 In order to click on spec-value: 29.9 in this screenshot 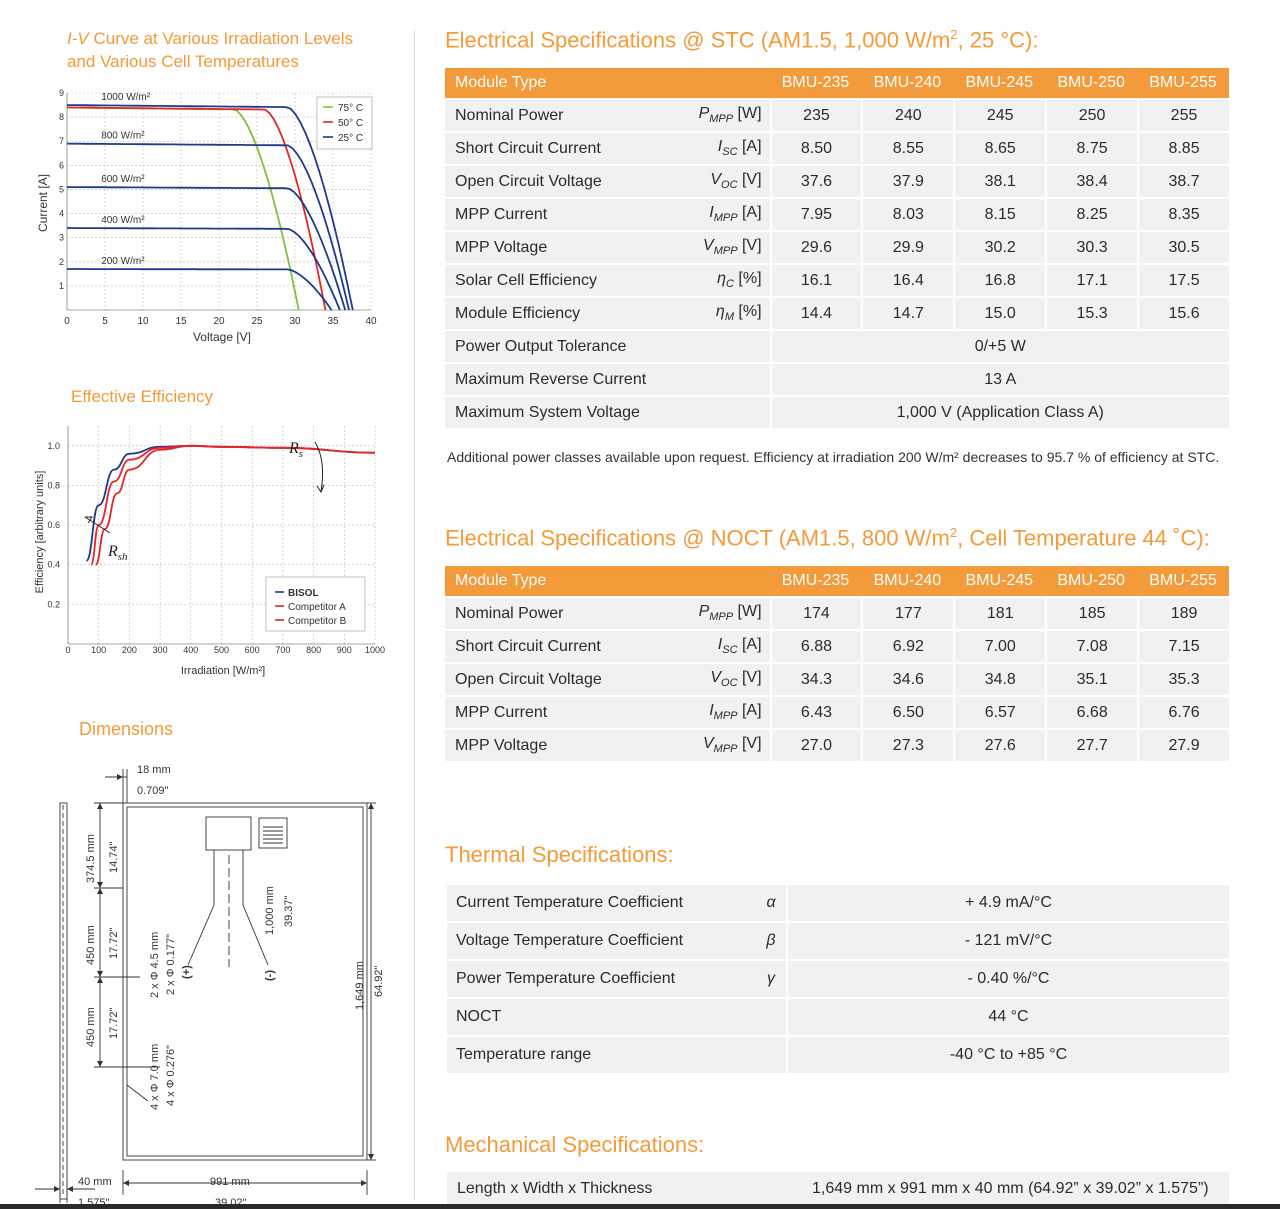, I will do `click(907, 247)`.